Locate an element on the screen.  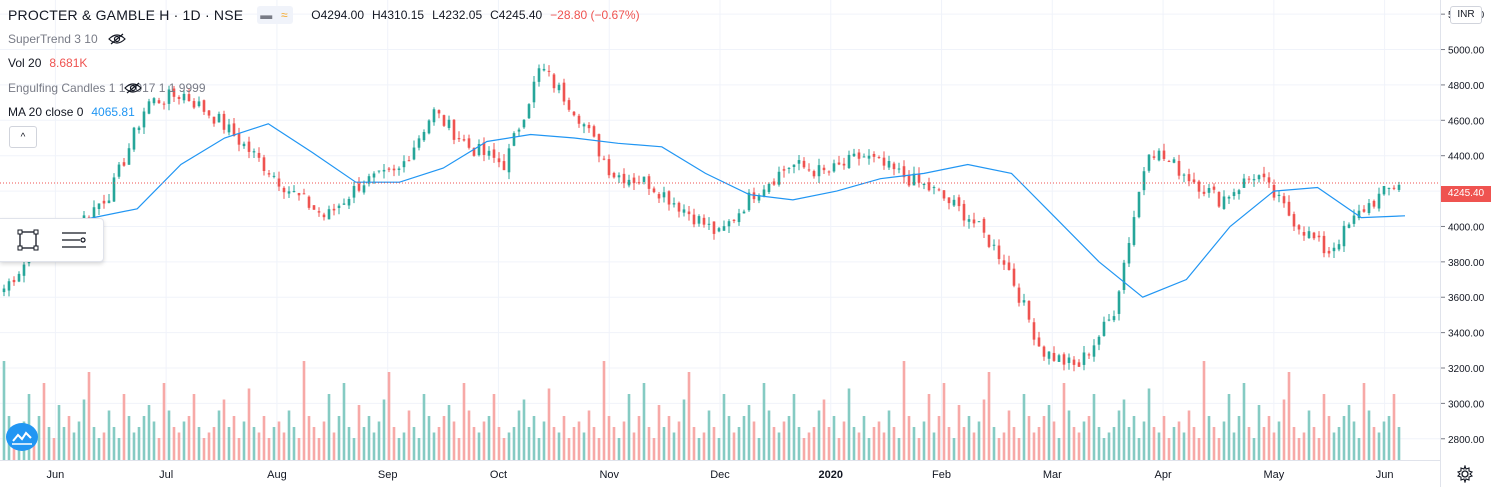
currency-button: INR is located at coordinates (1466, 15).